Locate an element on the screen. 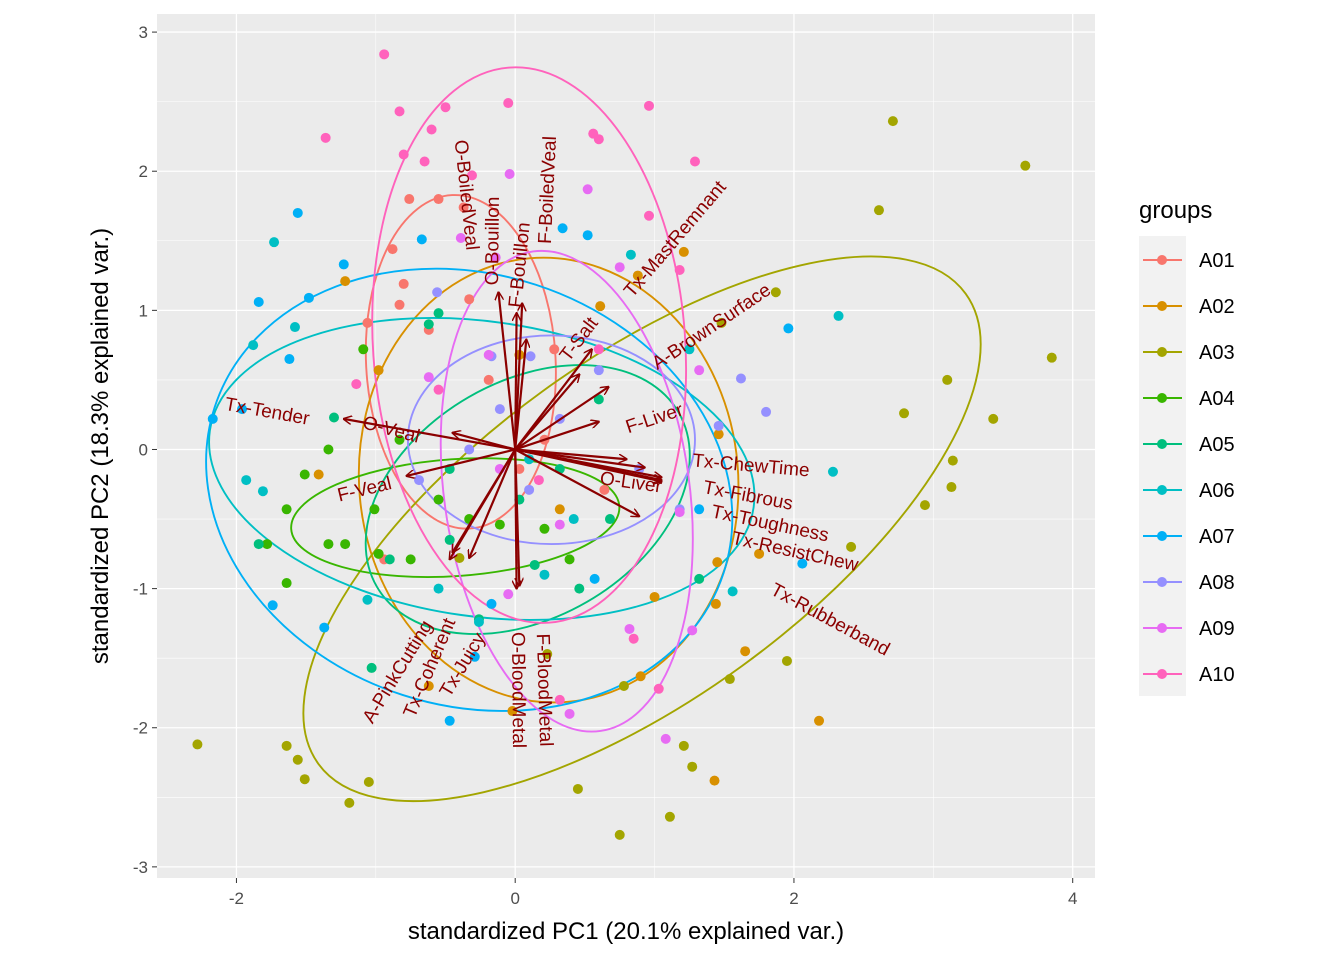 This screenshot has width=1344, height=960. ellipse-a10 is located at coordinates (529, 345).